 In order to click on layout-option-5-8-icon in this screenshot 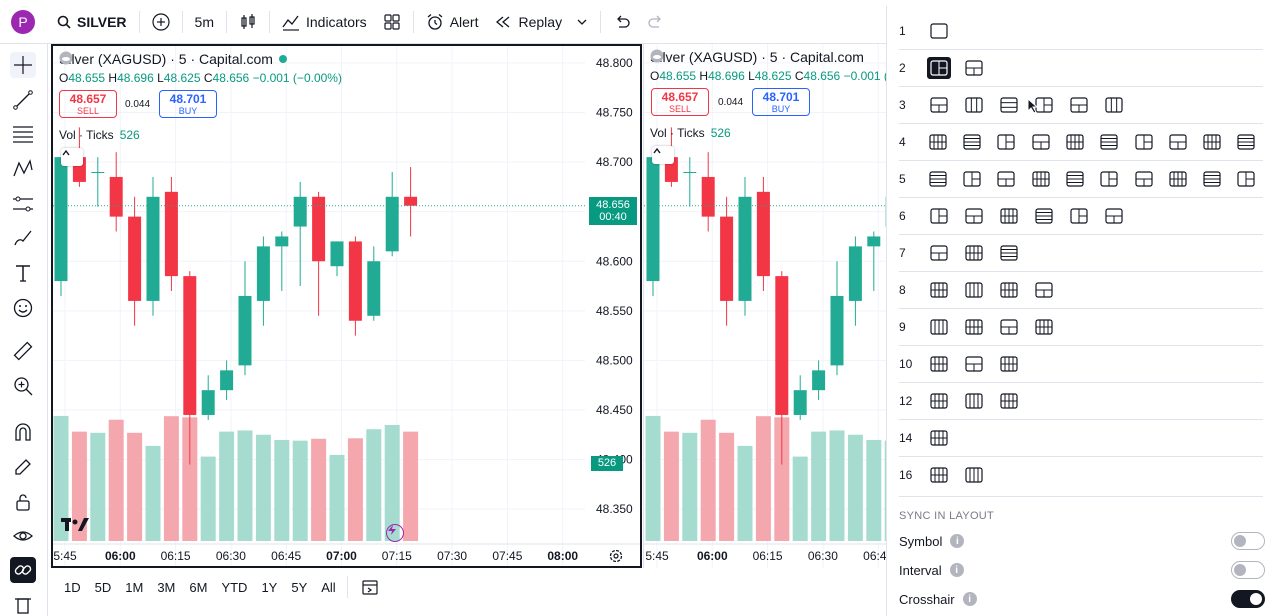, I will do `click(1177, 179)`.